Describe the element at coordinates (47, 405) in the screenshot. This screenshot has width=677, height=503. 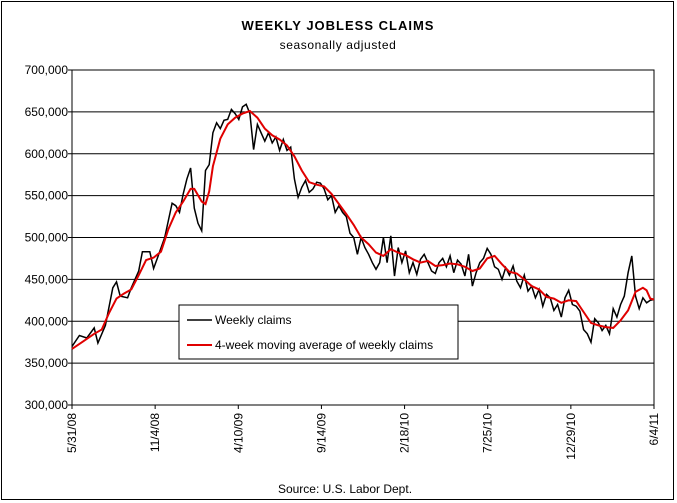
I see `y-tick-label: 300,000` at that location.